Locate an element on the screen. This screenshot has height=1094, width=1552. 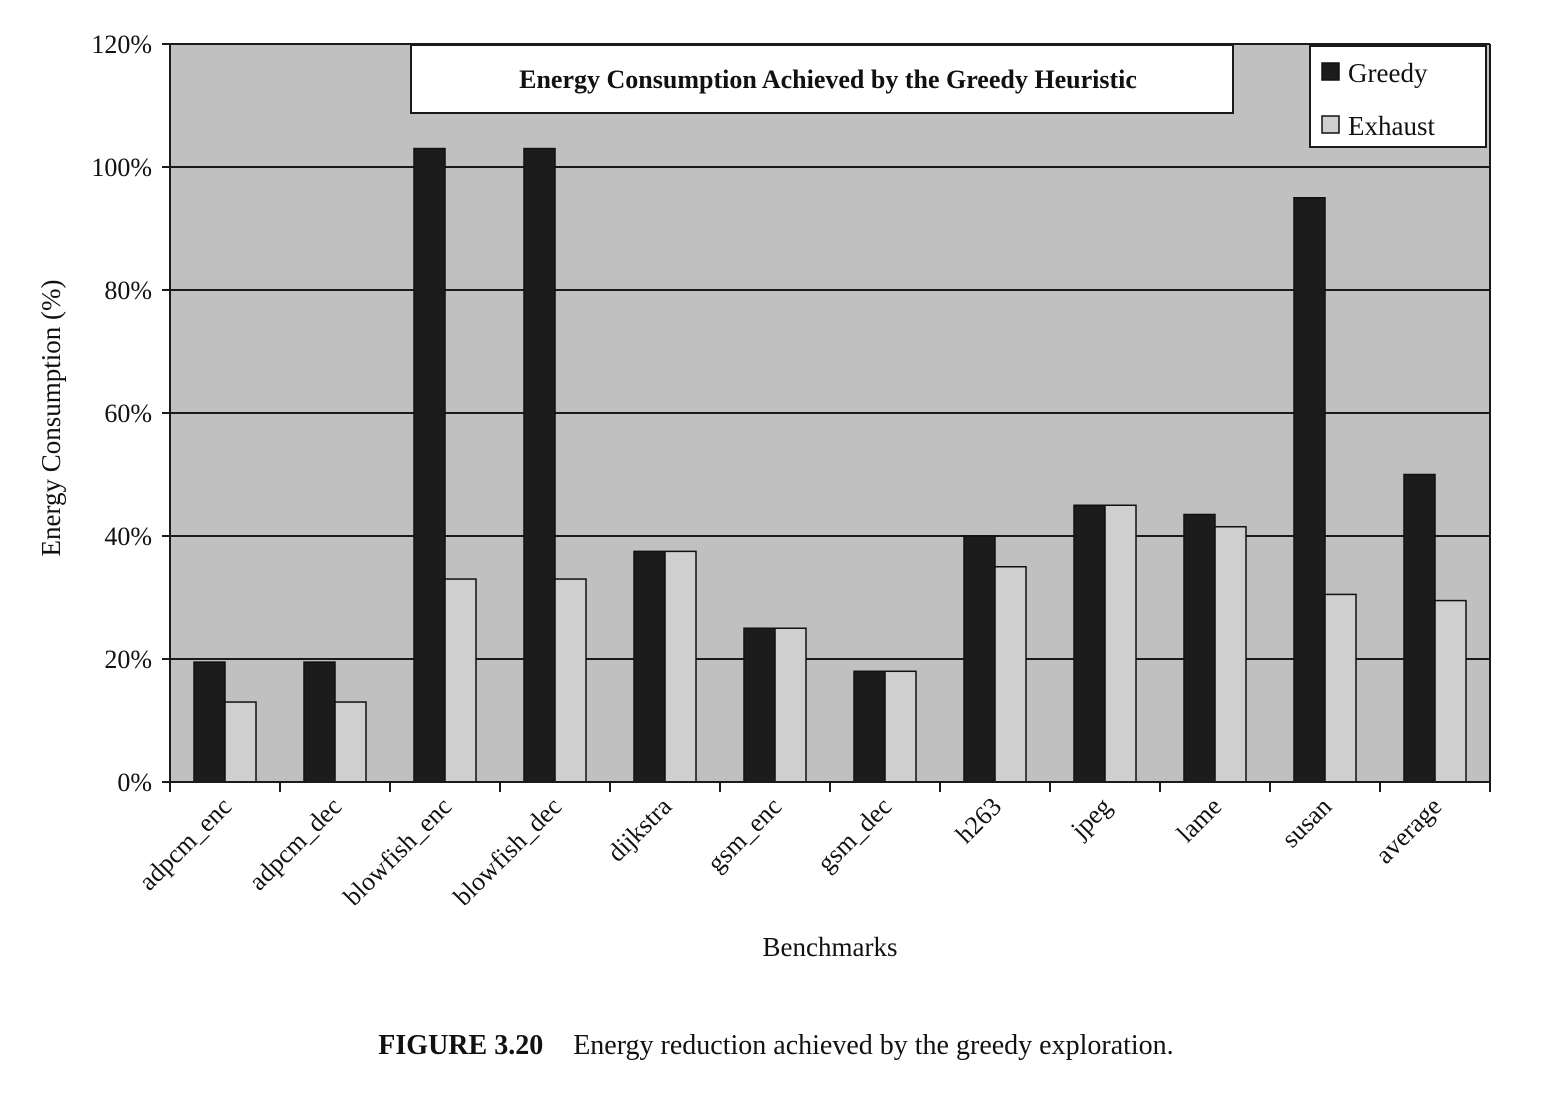
bar-greedy-jpeg is located at coordinates (1089, 643).